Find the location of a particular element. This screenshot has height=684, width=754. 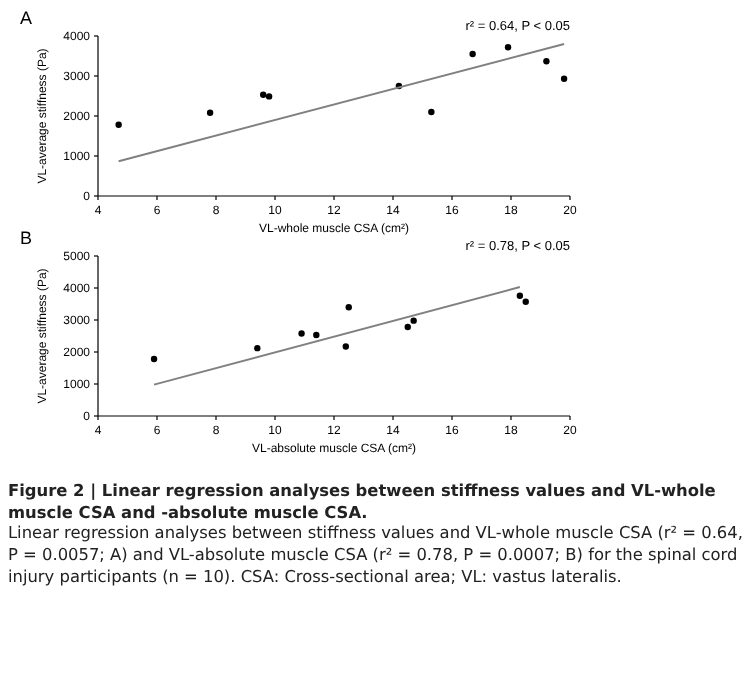

text: Linear regression analyses between stiffness values and VL-whole muscle CSA (r² = 0.64, P = 0.0057; A) and VL-absolute muscle CSA (r² = 0.78, P = 0.0007; B) for the spinal cord injury participants (n = 10). CSA: Cross-sectional area; VL: vastus lateralis. is located at coordinates (376, 554).